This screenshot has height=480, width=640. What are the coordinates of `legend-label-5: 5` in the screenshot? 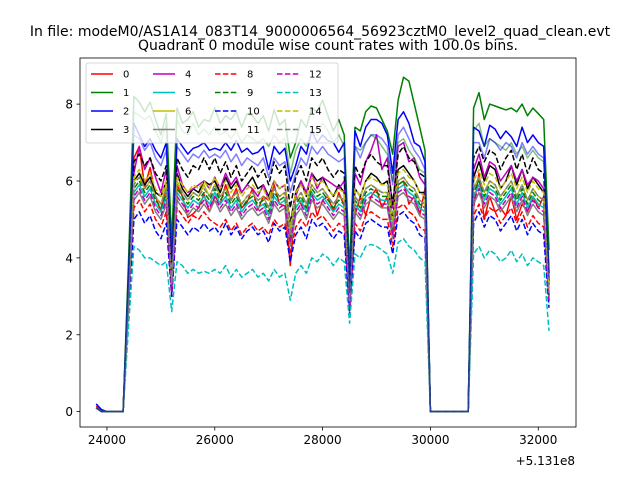 It's located at (188, 93).